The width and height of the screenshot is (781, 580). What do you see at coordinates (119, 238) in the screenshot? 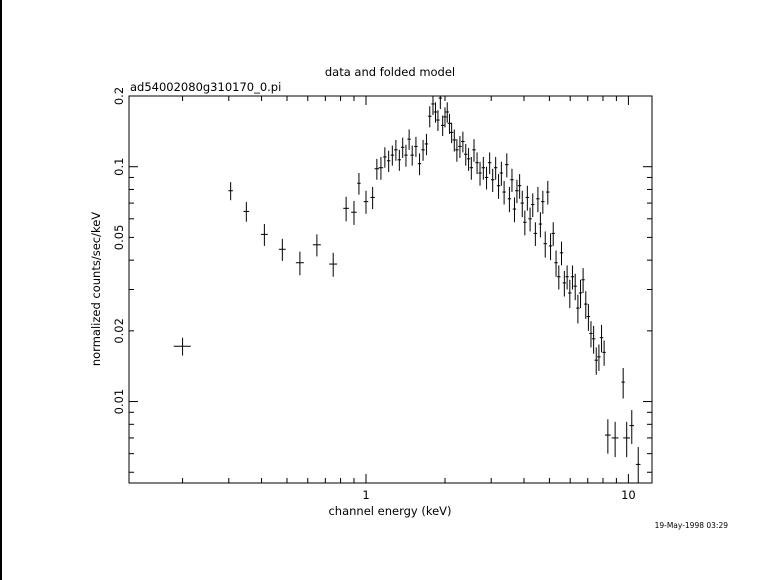
I see `y-tick-label: 0.05` at bounding box center [119, 238].